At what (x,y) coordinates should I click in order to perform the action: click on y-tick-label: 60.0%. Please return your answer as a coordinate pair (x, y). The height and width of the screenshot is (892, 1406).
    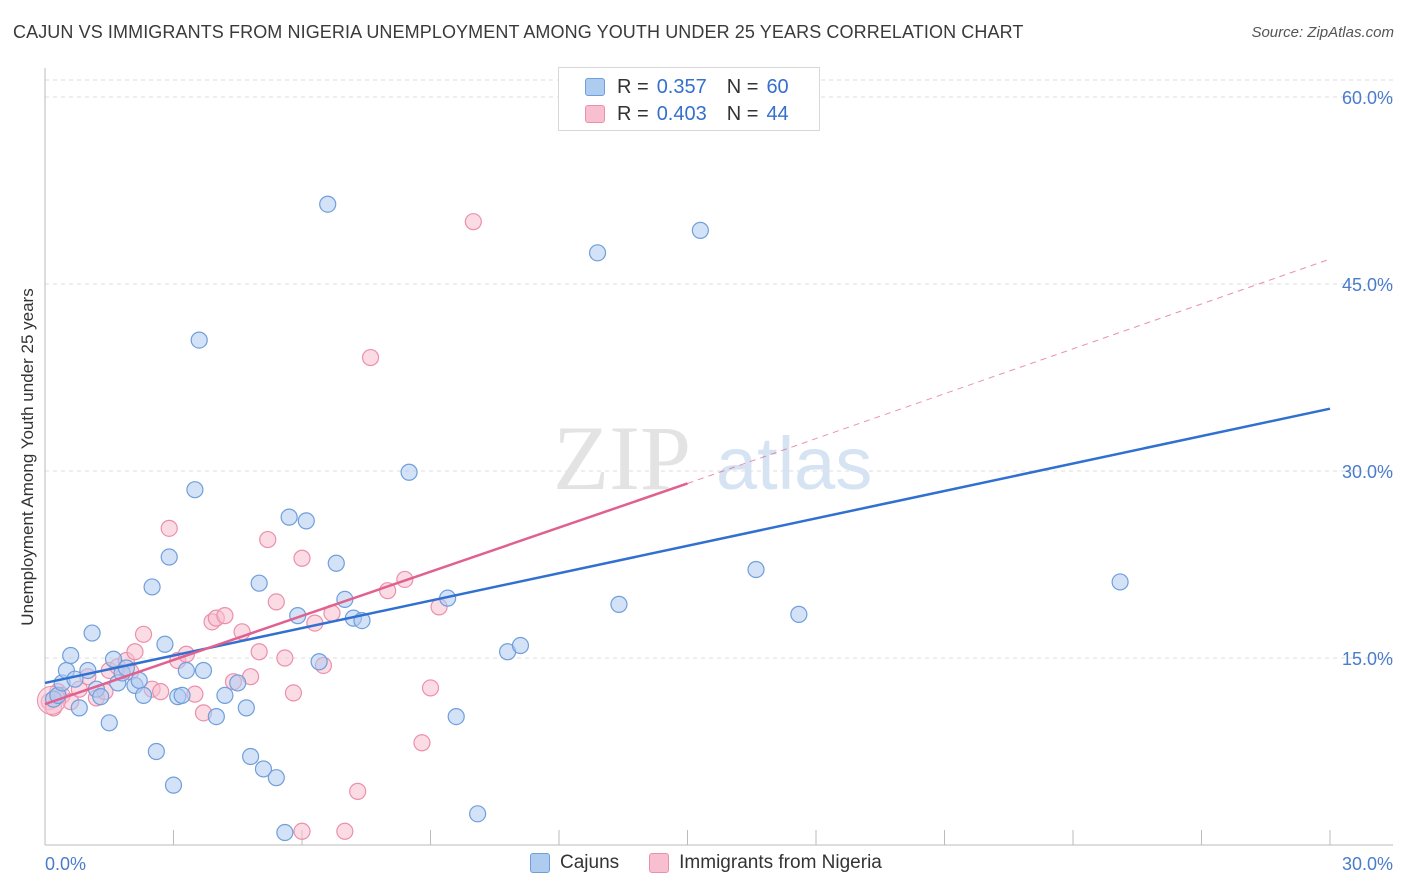
    Looking at the image, I should click on (1367, 98).